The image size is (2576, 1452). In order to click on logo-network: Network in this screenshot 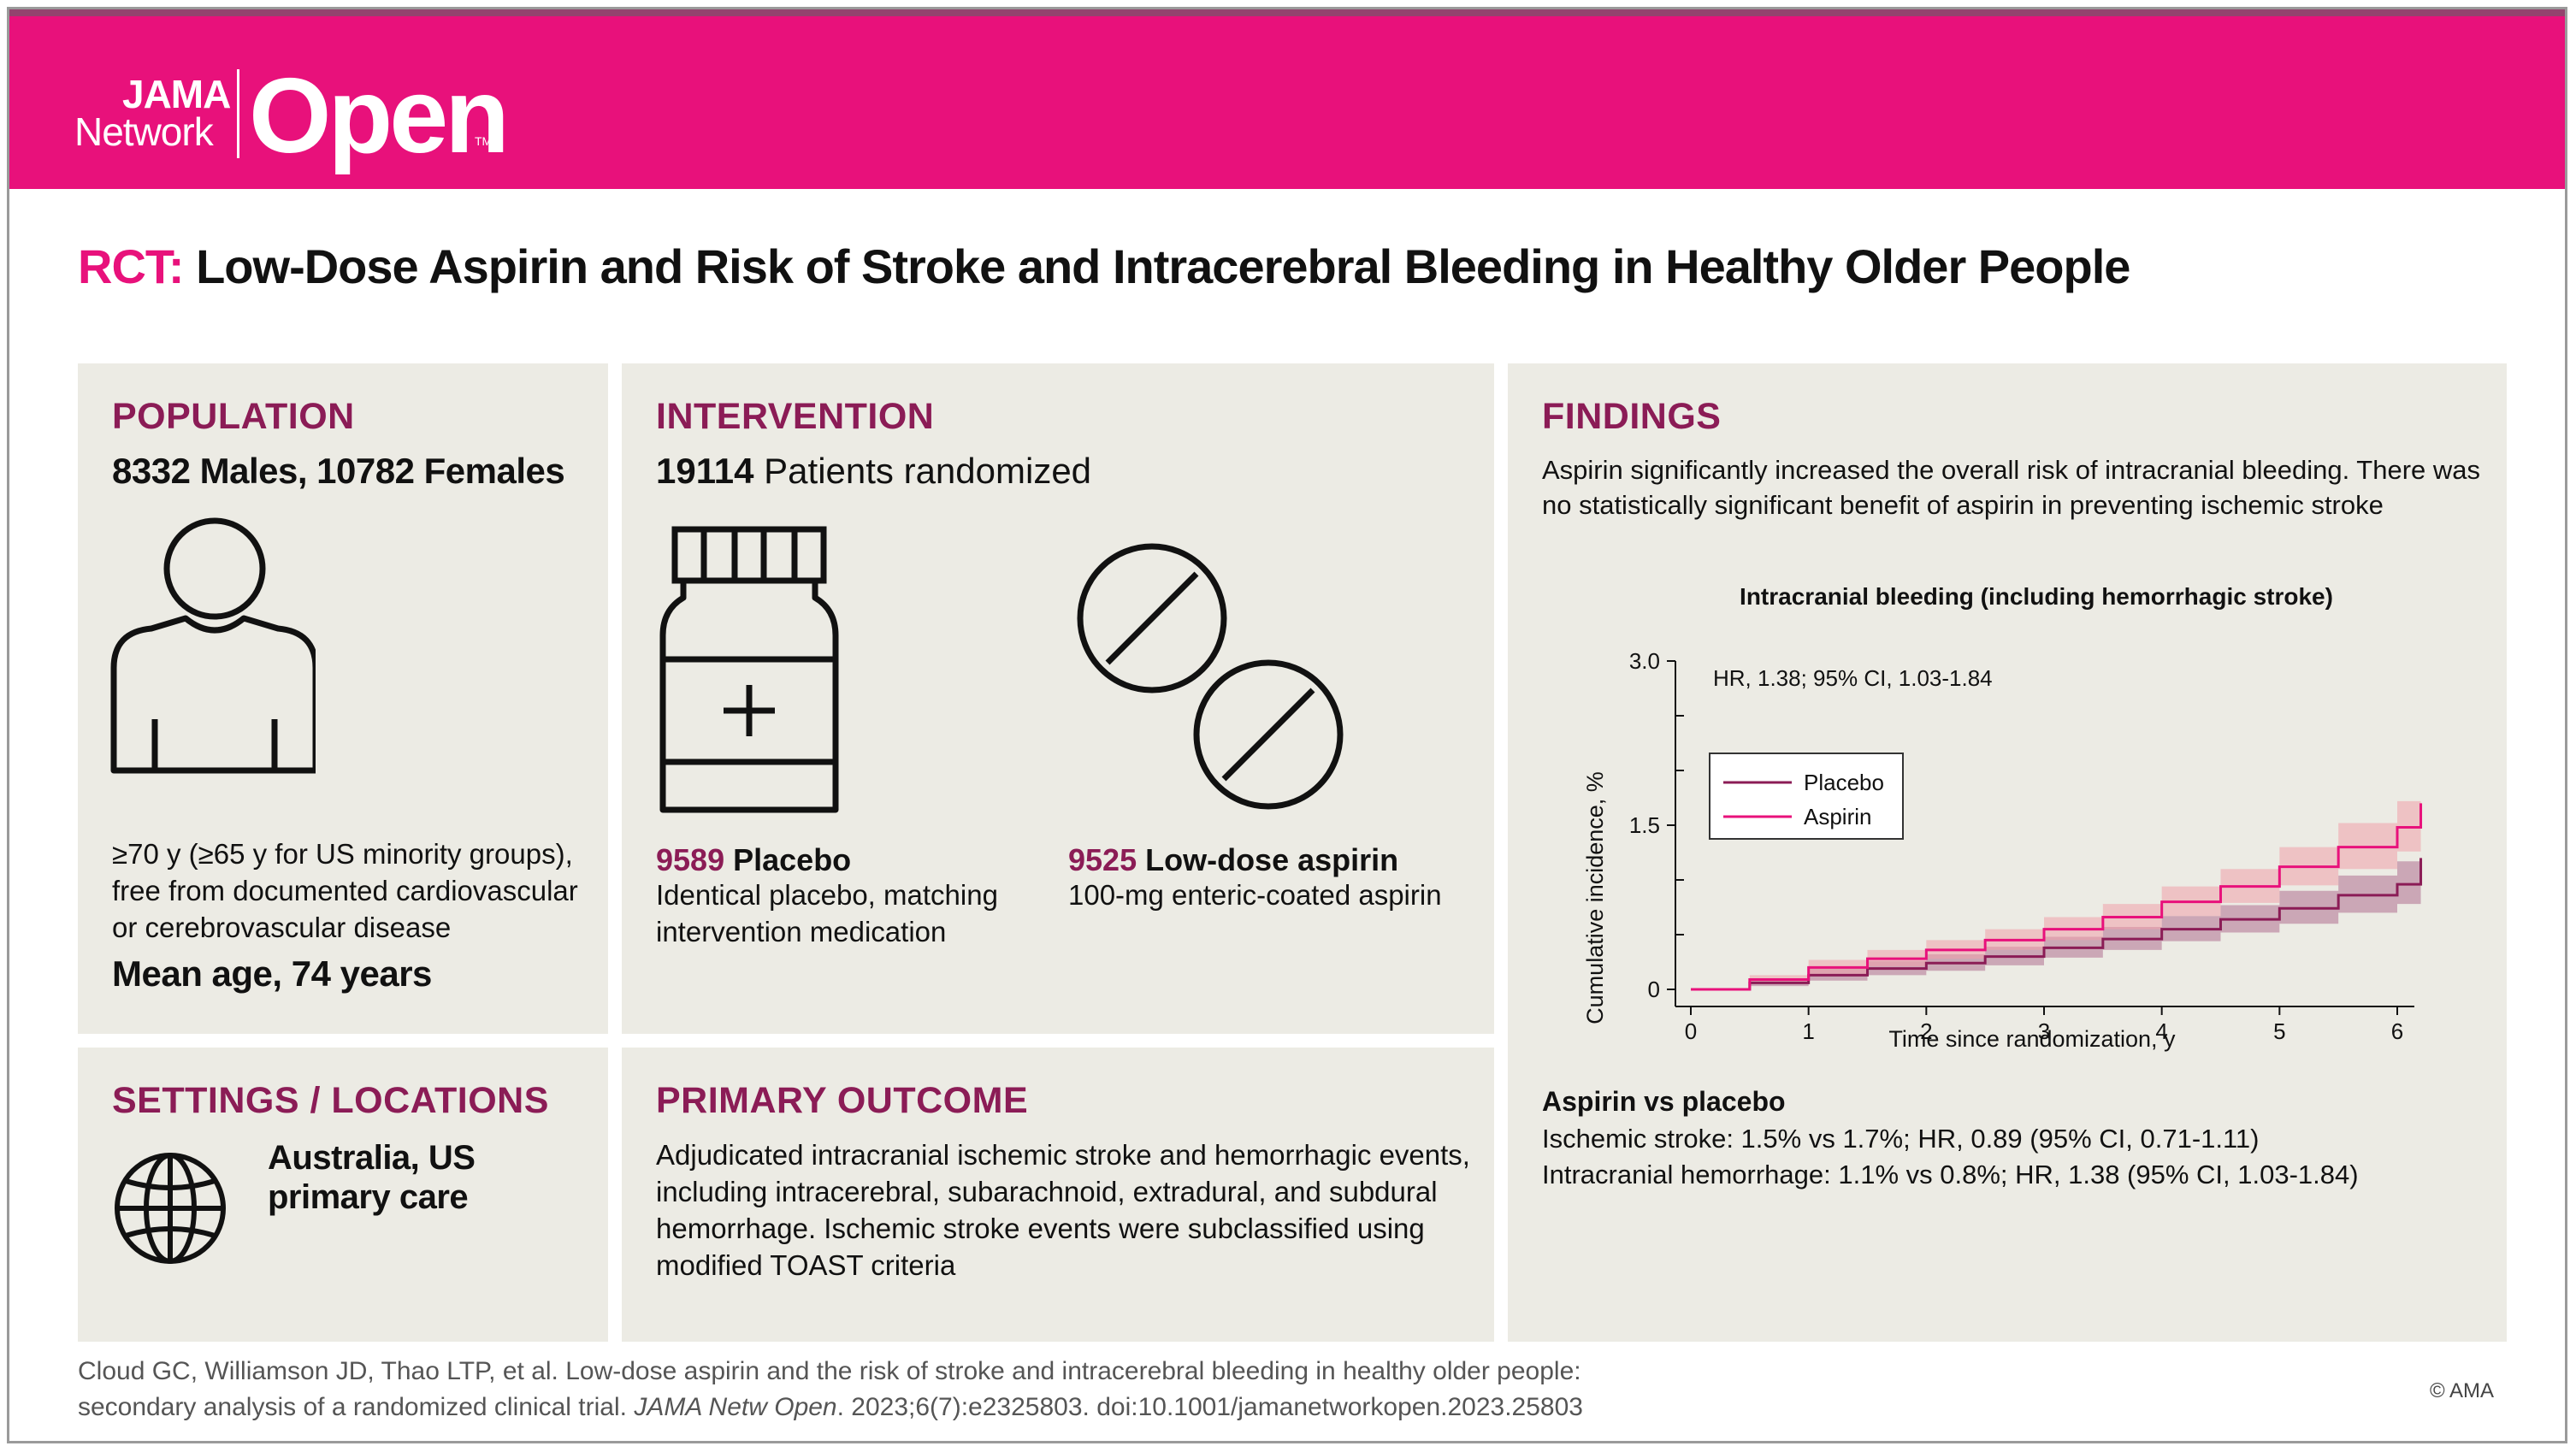, I will do `click(144, 131)`.